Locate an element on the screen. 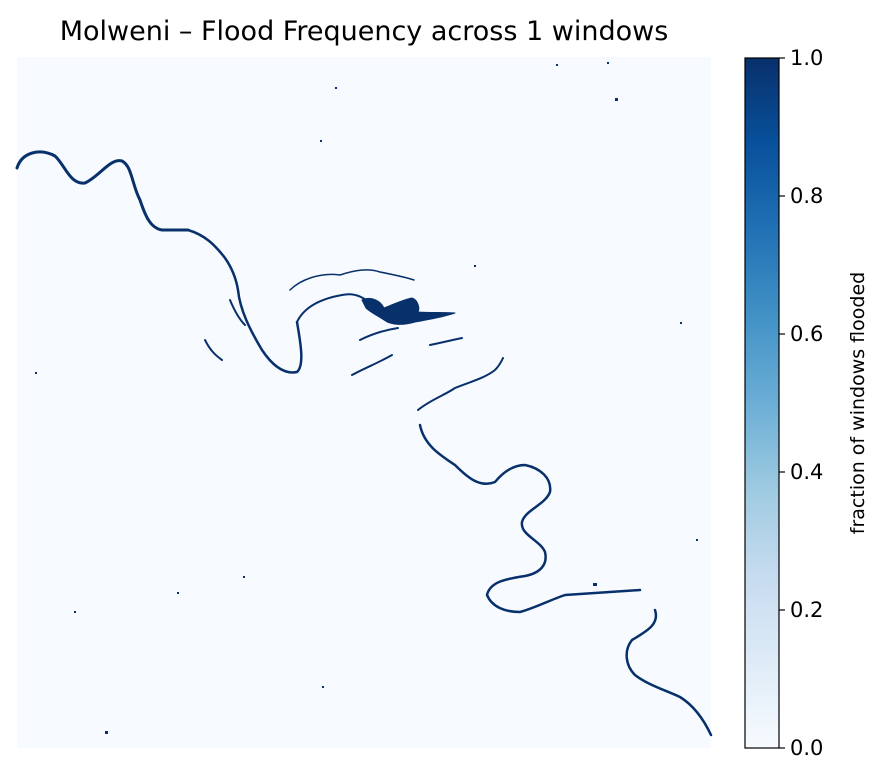 Image resolution: width=888 pixels, height=781 pixels. lake-outline-upper is located at coordinates (352, 280).